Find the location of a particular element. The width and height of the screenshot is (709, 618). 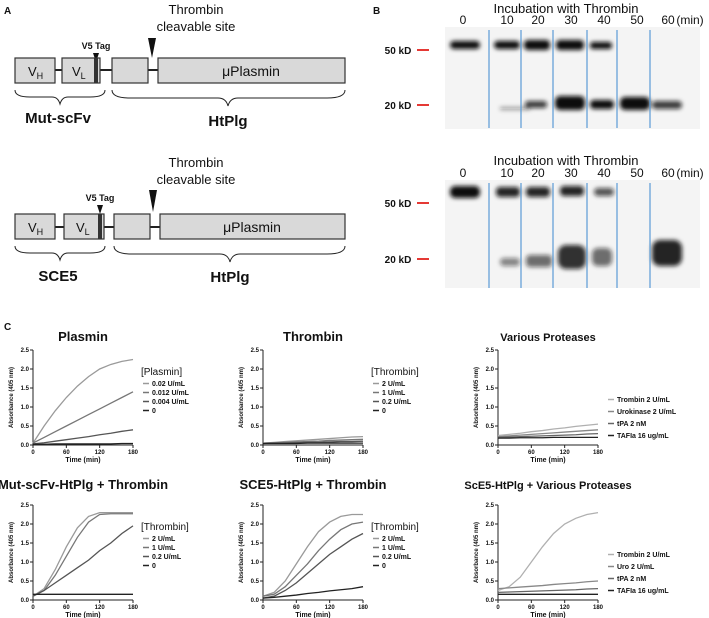

site-label: Thrombin is located at coordinates (196, 162).